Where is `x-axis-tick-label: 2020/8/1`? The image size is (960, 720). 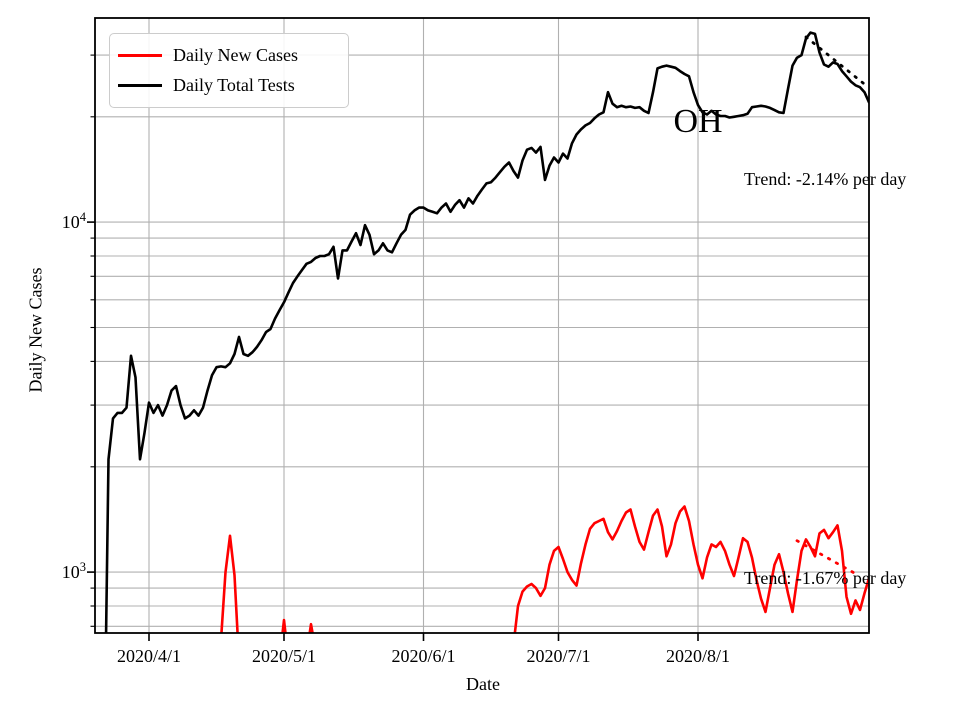 x-axis-tick-label: 2020/8/1 is located at coordinates (698, 656).